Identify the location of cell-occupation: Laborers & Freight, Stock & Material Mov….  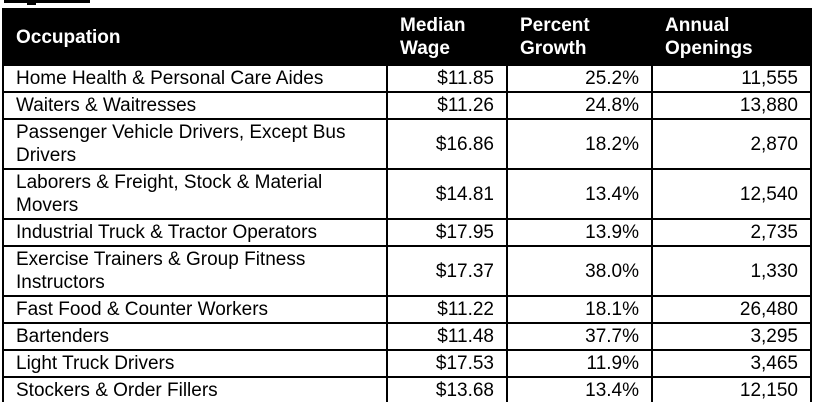
(195, 194).